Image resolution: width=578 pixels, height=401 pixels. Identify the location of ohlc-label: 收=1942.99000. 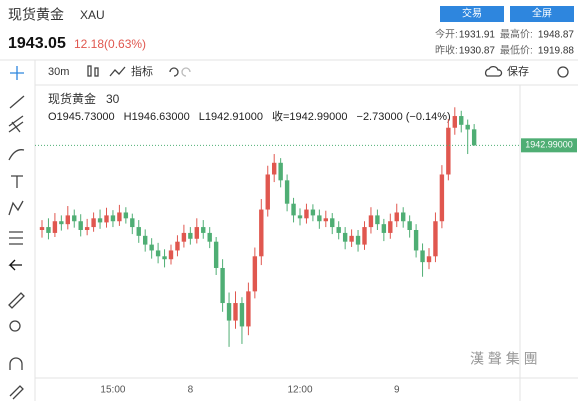
(310, 116).